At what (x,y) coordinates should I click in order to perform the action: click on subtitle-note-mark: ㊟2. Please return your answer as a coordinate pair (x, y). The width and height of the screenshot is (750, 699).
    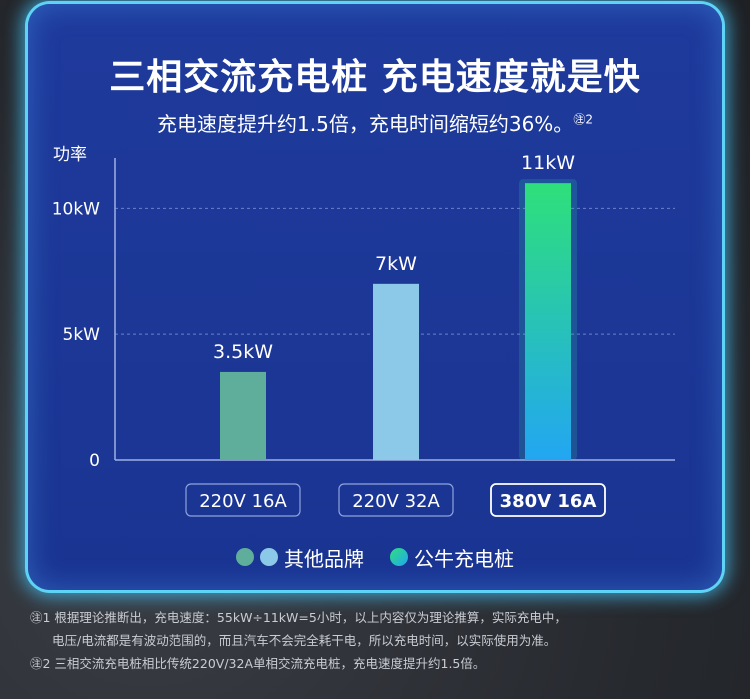
    Looking at the image, I should click on (583, 119).